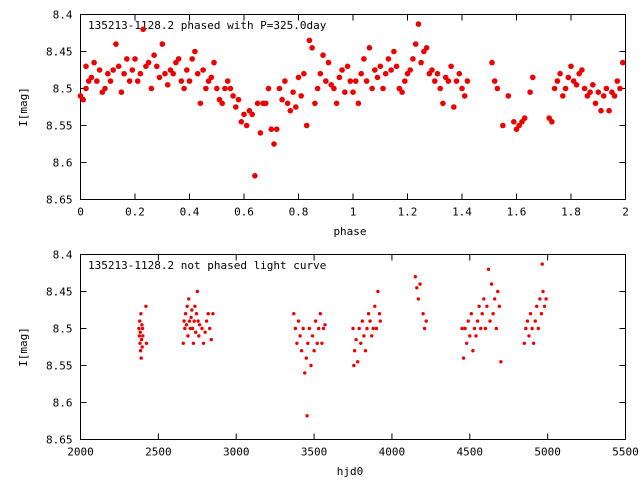 This screenshot has height=480, width=640. What do you see at coordinates (571, 212) in the screenshot?
I see `x-tick-label: 1.8` at bounding box center [571, 212].